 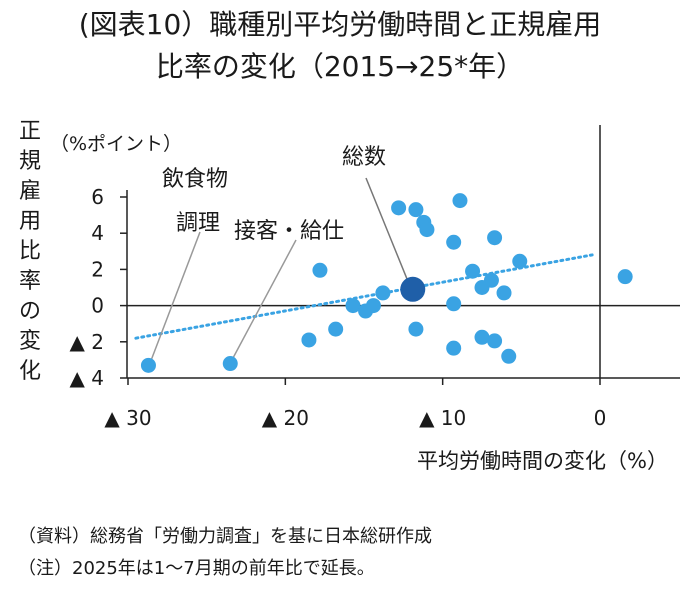 What do you see at coordinates (30, 131) in the screenshot?
I see `y-axis-label-char: 正` at bounding box center [30, 131].